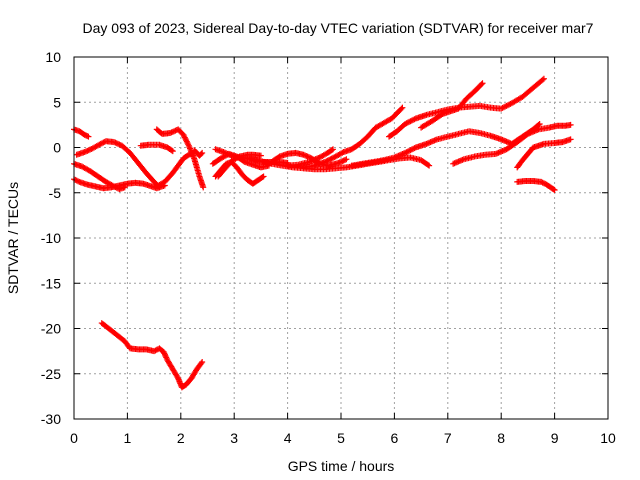  I want to click on y-tick-label: -5, so click(55, 193).